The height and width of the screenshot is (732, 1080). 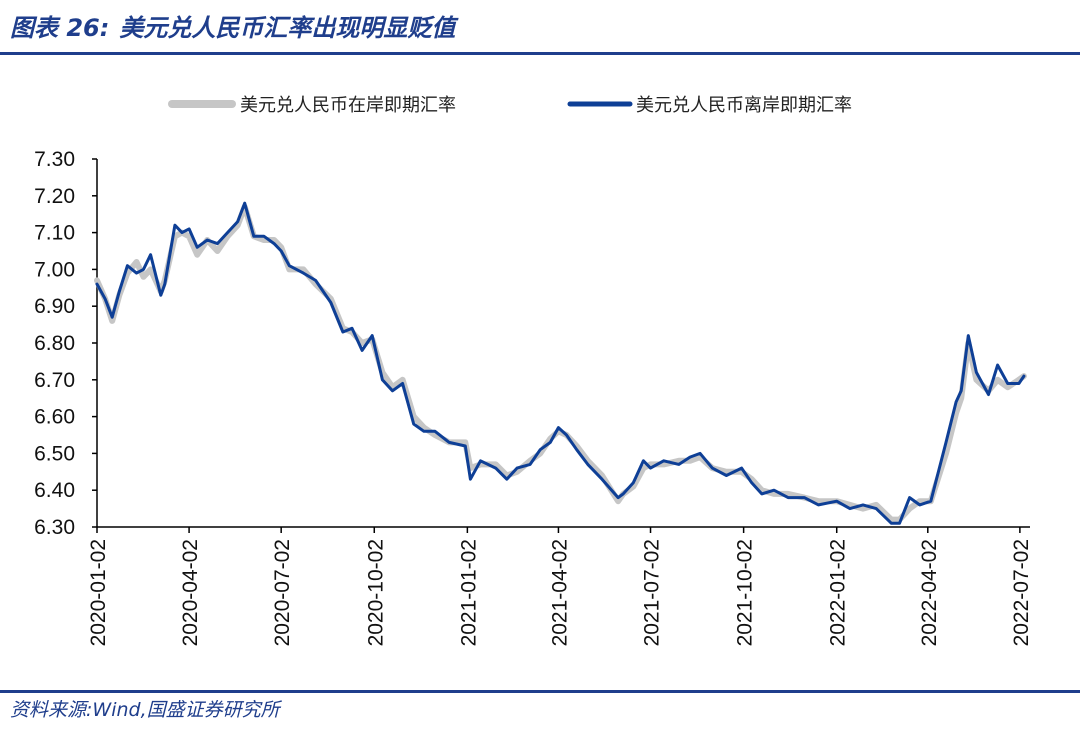 I want to click on y-tick-label: 6.40, so click(x=54, y=490).